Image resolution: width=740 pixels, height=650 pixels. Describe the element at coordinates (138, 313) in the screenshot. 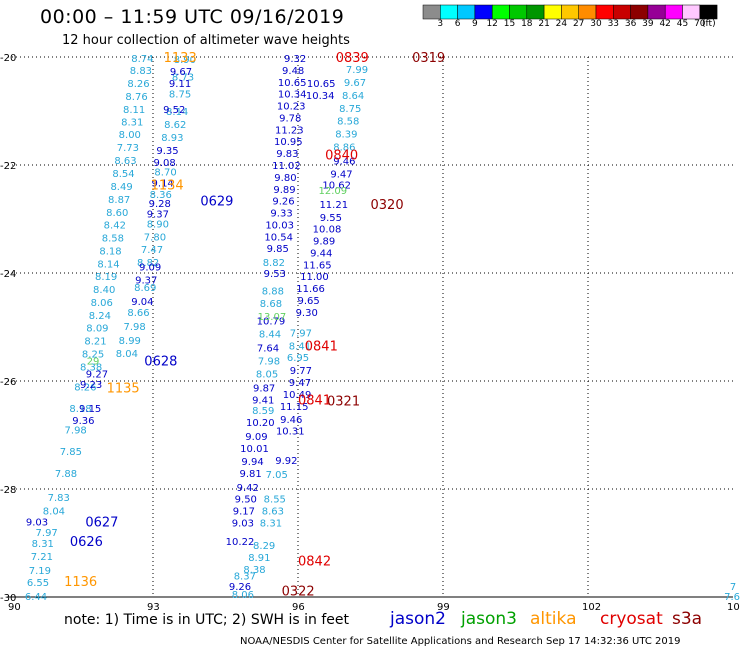

I see `wave-height-value: 8.66` at that location.